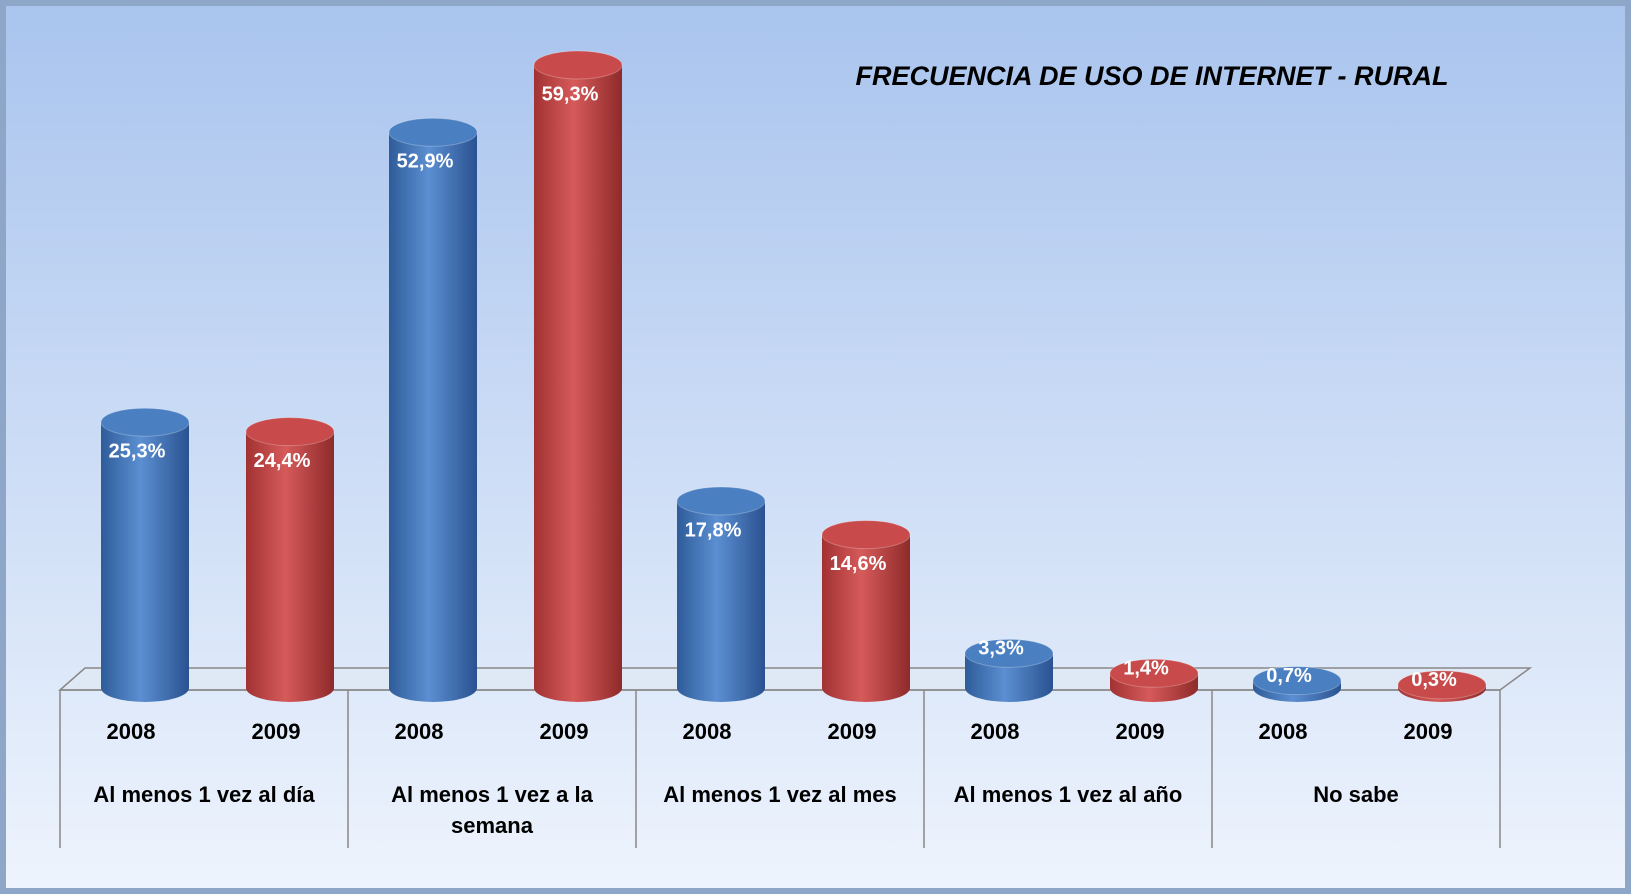  I want to click on value-label: 17,8%, so click(713, 530).